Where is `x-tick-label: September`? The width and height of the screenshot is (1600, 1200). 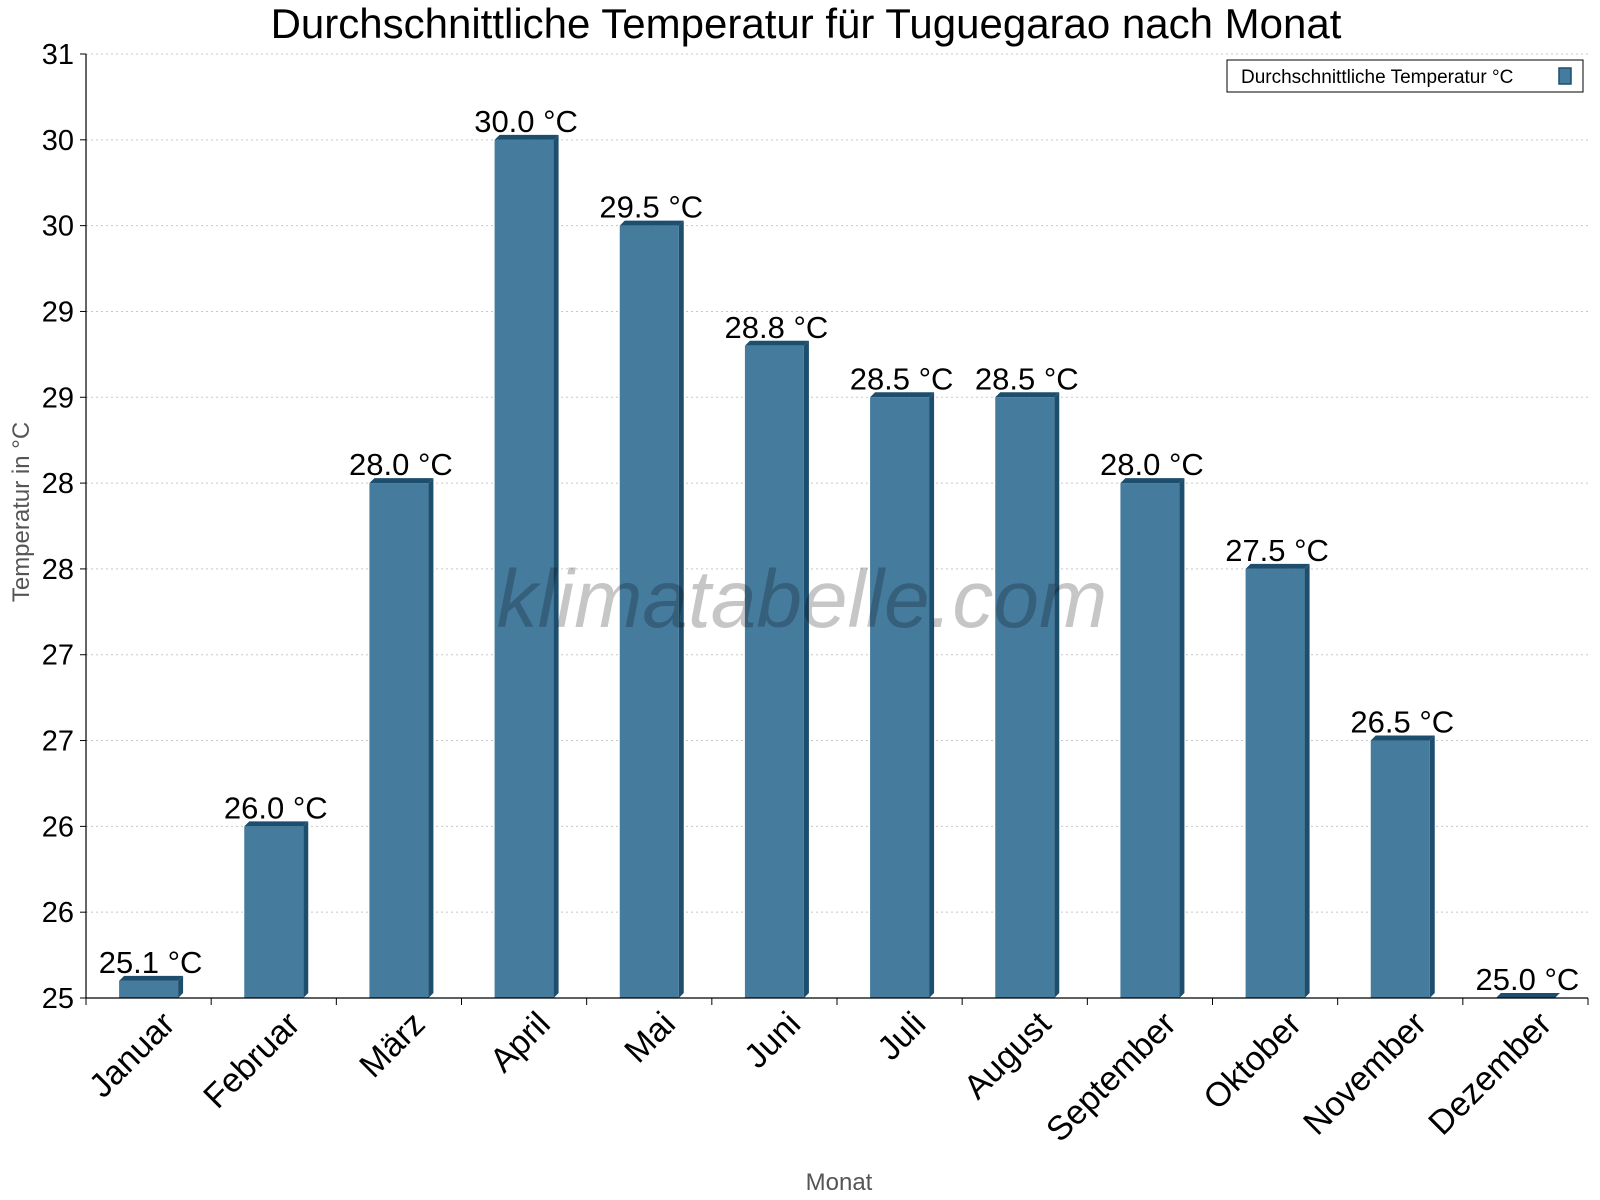 x-tick-label: September is located at coordinates (1111, 1077).